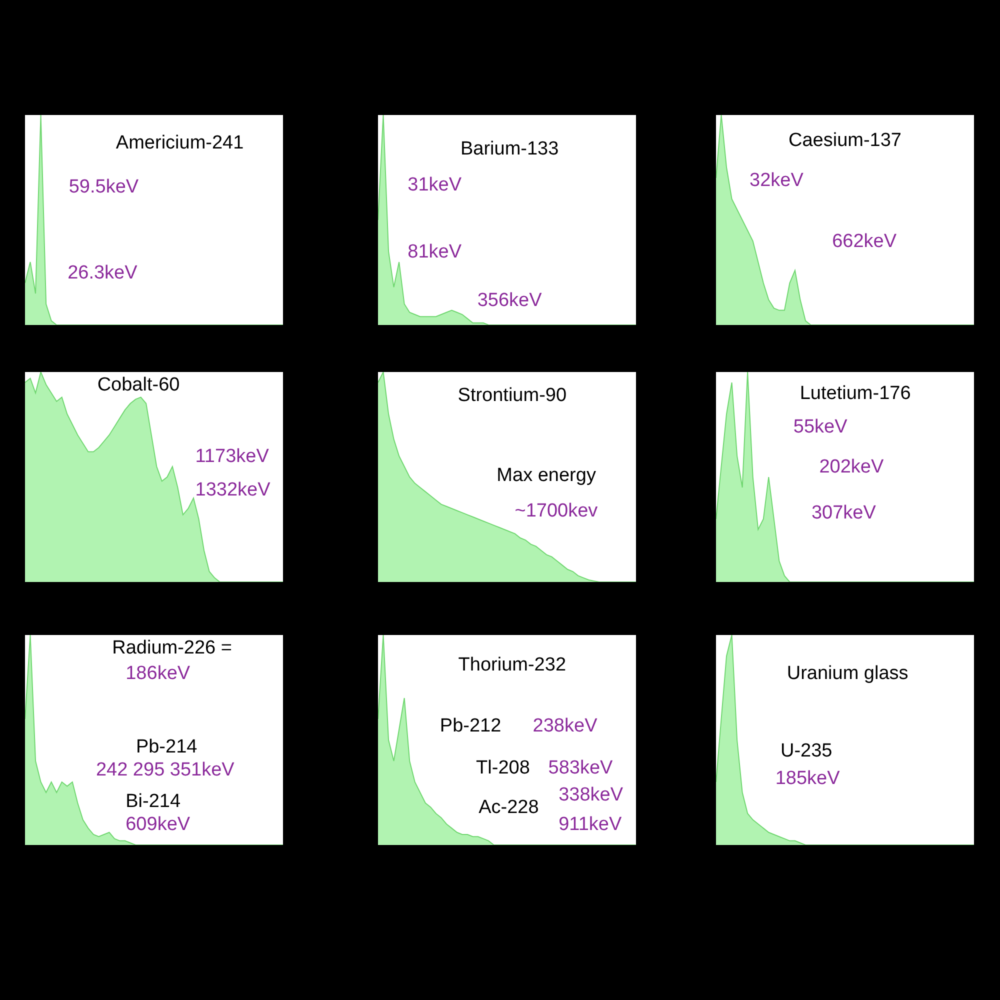 Image resolution: width=1000 pixels, height=1000 pixels. Describe the element at coordinates (103, 187) in the screenshot. I see `annotation: 59.5keV` at that location.